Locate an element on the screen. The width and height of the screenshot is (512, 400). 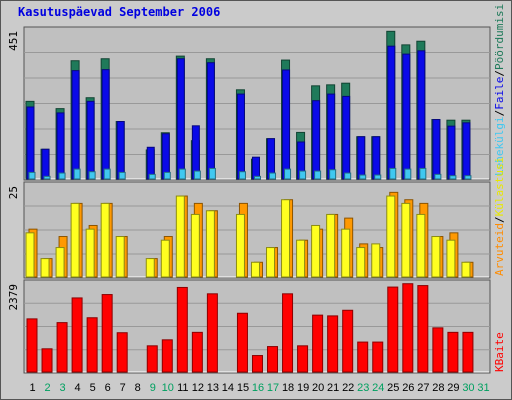
day-label-10: 10 is located at coordinates (168, 388).